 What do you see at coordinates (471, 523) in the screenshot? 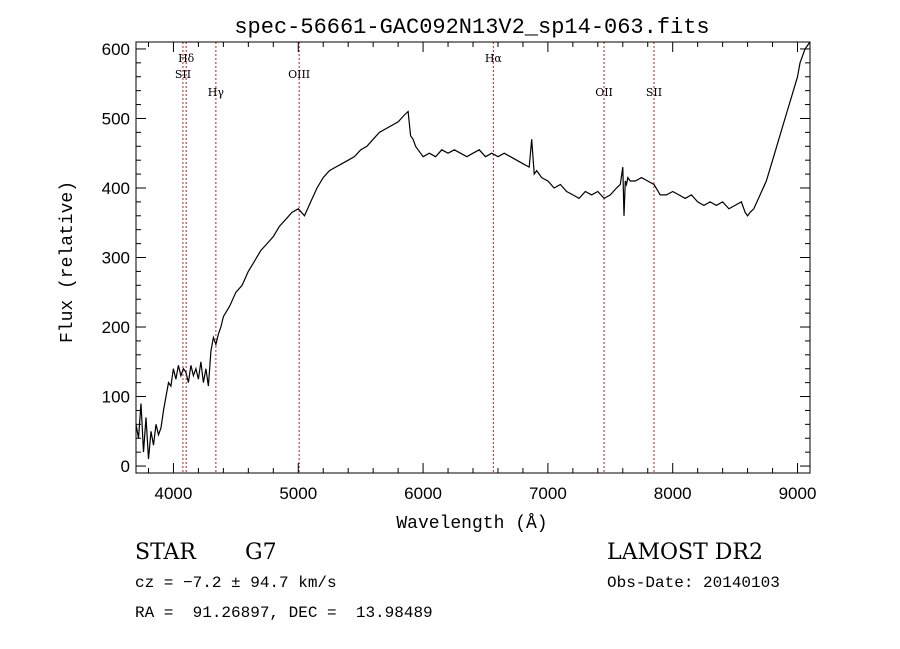
I see `x-axis-label: Wavelength (Å)` at bounding box center [471, 523].